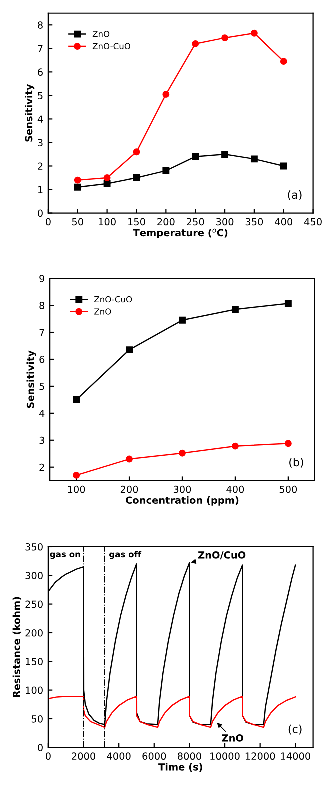 The image size is (323, 787). What do you see at coordinates (34, 690) in the screenshot?
I see `y-tick-label: 100` at bounding box center [34, 690].